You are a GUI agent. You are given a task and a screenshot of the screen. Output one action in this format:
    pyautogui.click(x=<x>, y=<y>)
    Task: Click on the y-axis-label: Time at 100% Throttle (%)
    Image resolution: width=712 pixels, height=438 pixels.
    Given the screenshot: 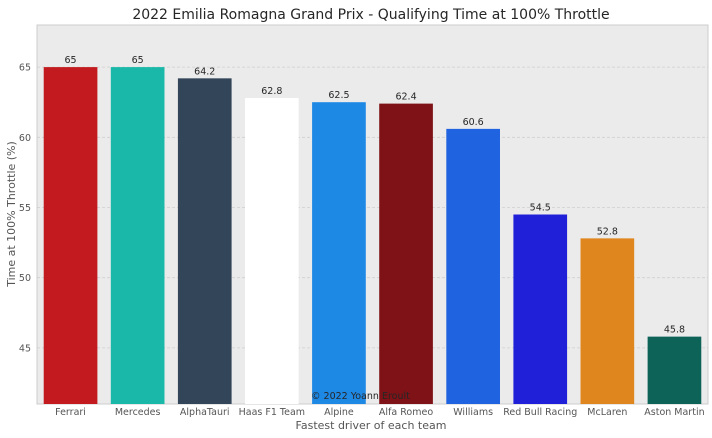 What is the action you would take?
    pyautogui.click(x=11, y=214)
    